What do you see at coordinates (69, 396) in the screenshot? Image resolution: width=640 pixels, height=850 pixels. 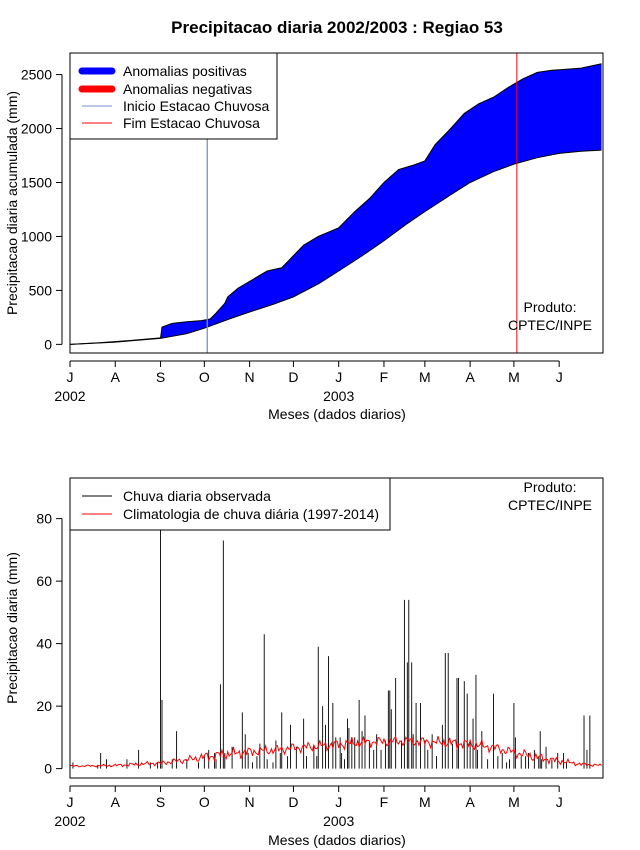 I see `top-year-label: 2002` at bounding box center [69, 396].